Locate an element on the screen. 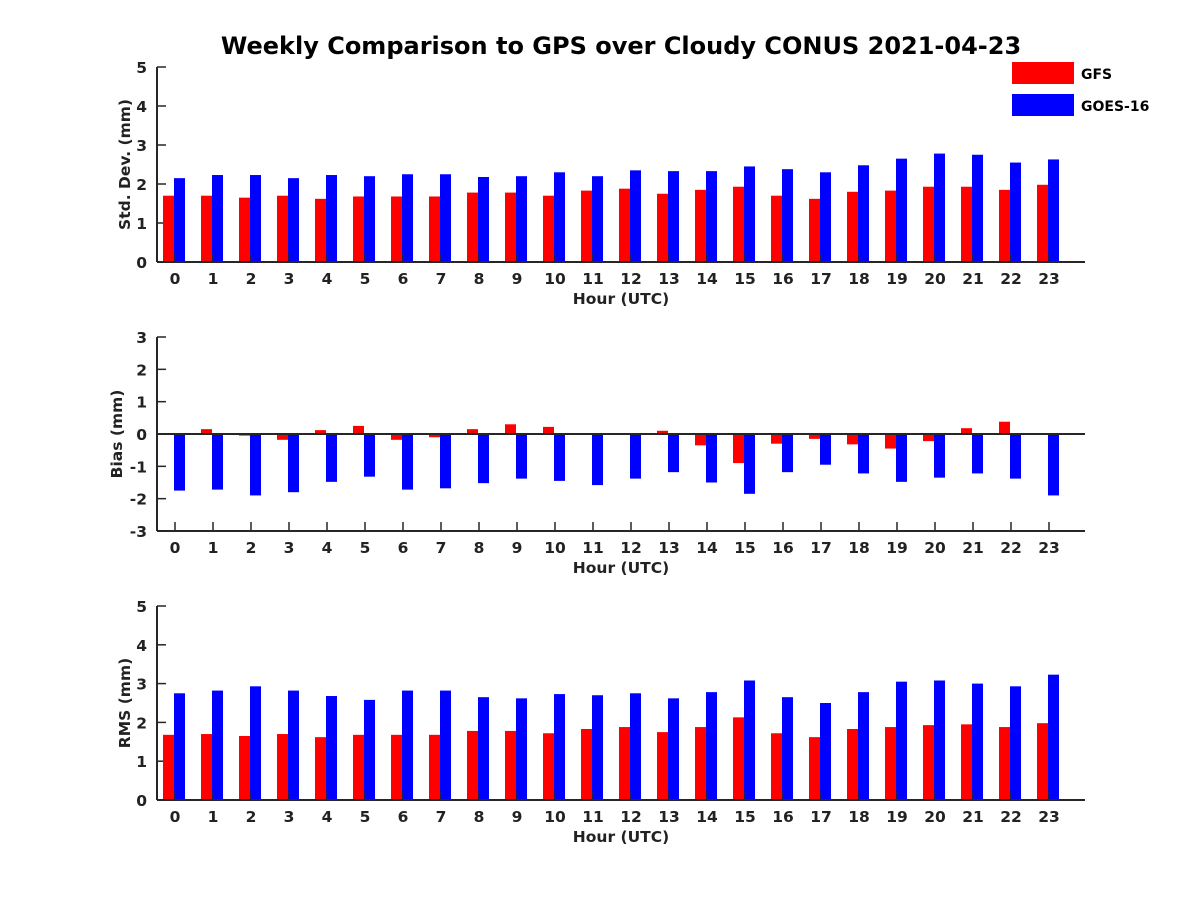 This screenshot has height=900, width=1200. legend-swatch-gfs is located at coordinates (1043, 73).